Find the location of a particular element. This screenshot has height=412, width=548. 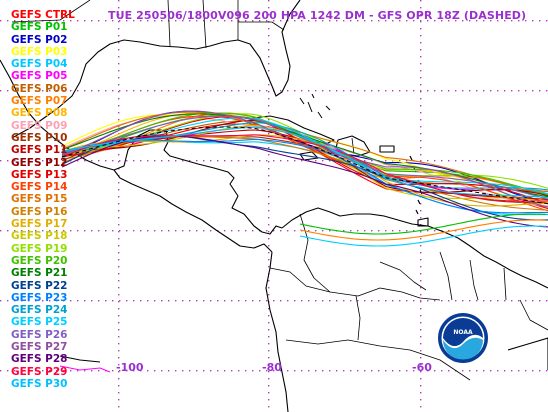

legend-item: GEFS P15 is located at coordinates (39, 199).